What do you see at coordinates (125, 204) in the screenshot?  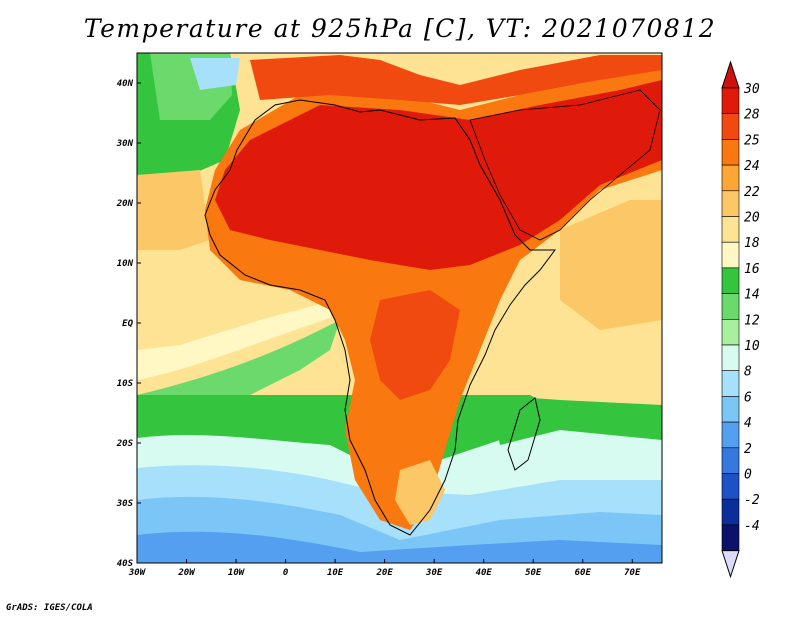 I see `lat-tick-label: 20N` at bounding box center [125, 204].